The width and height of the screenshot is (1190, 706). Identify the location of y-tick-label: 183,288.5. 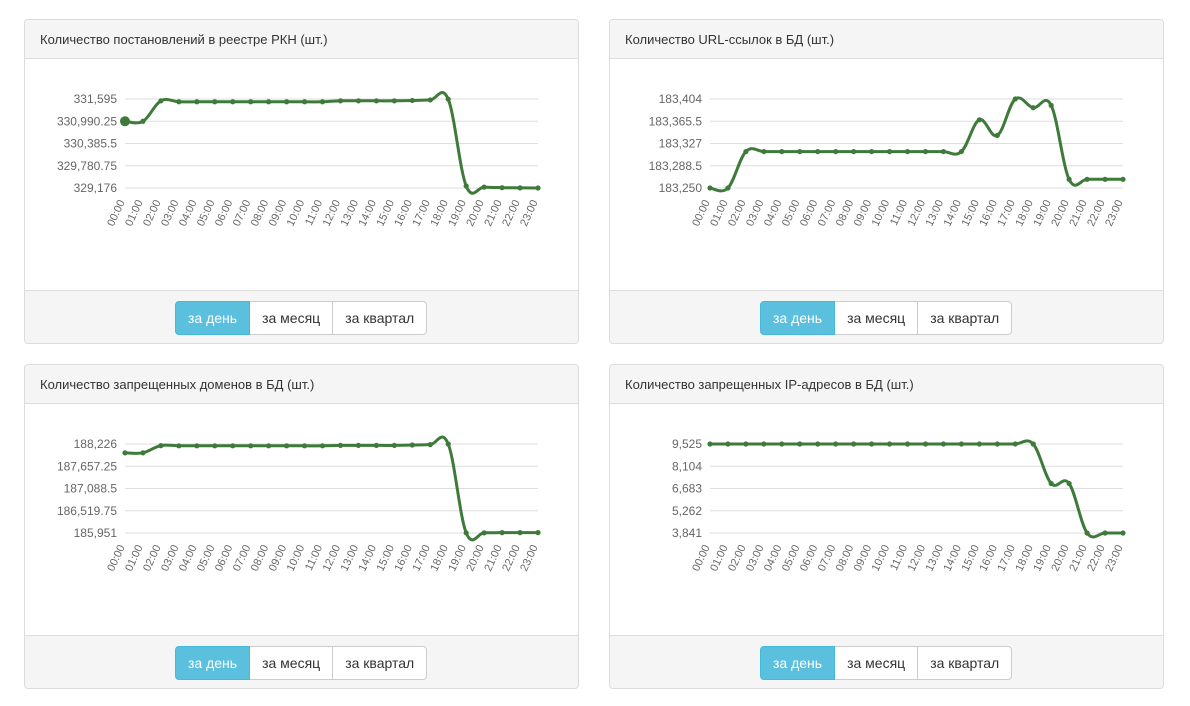
(676, 166).